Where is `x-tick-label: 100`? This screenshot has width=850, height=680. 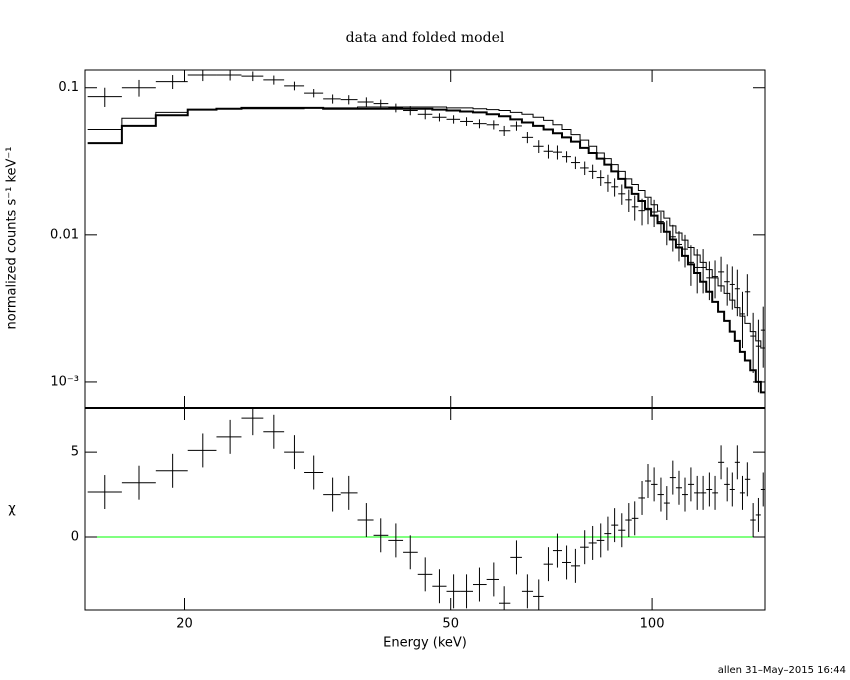 x-tick-label: 100 is located at coordinates (652, 624).